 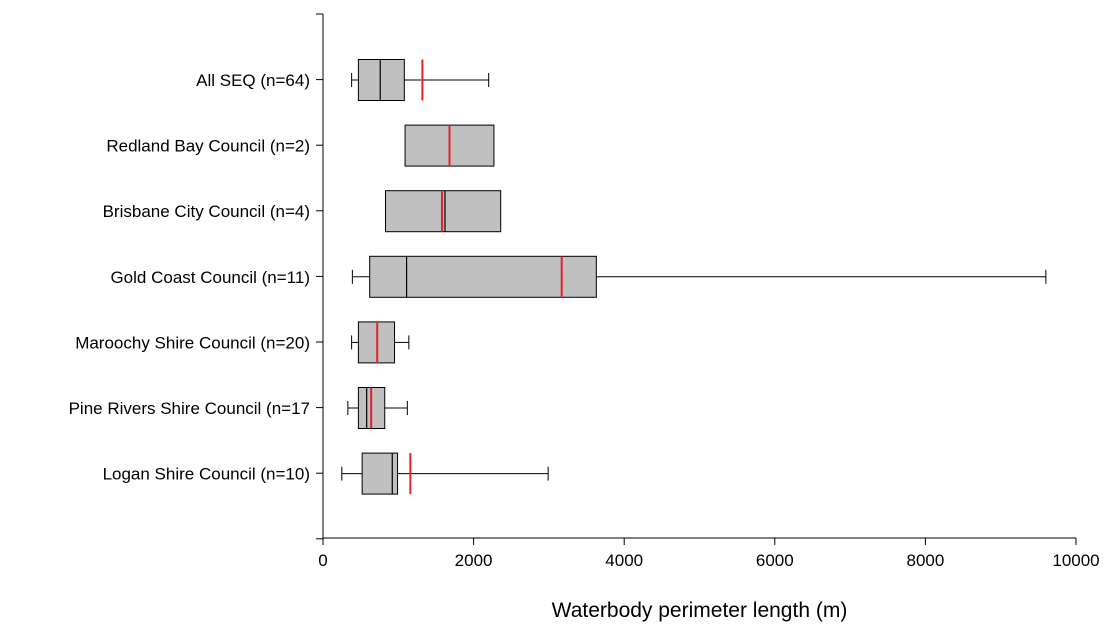 What do you see at coordinates (775, 560) in the screenshot?
I see `x-tick-label: 6000` at bounding box center [775, 560].